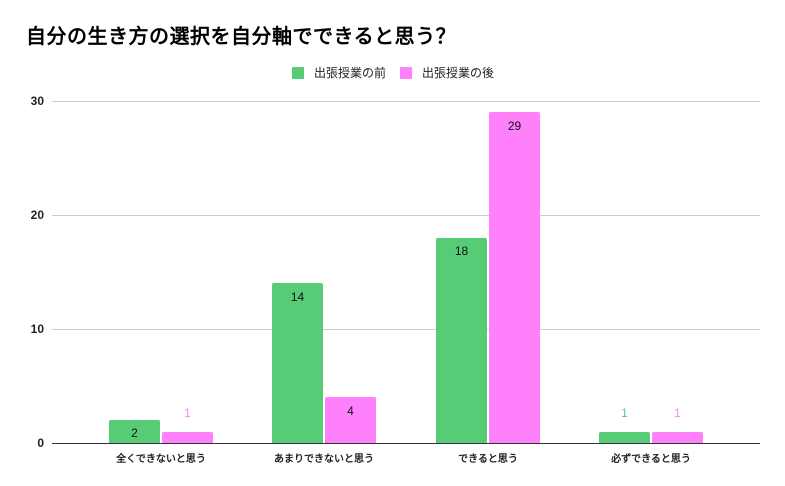  What do you see at coordinates (350, 73) in the screenshot?
I see `legend-label-before: 出張授業の前` at bounding box center [350, 73].